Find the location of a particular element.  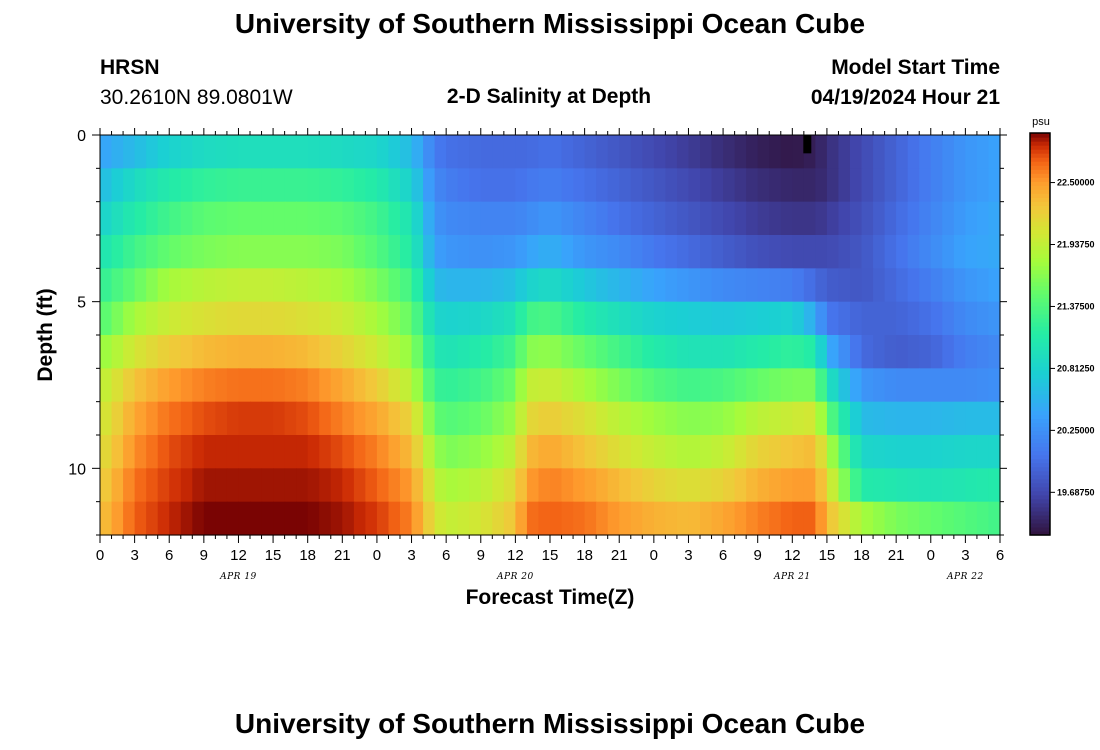

x-tick-label: 0 is located at coordinates (377, 555).